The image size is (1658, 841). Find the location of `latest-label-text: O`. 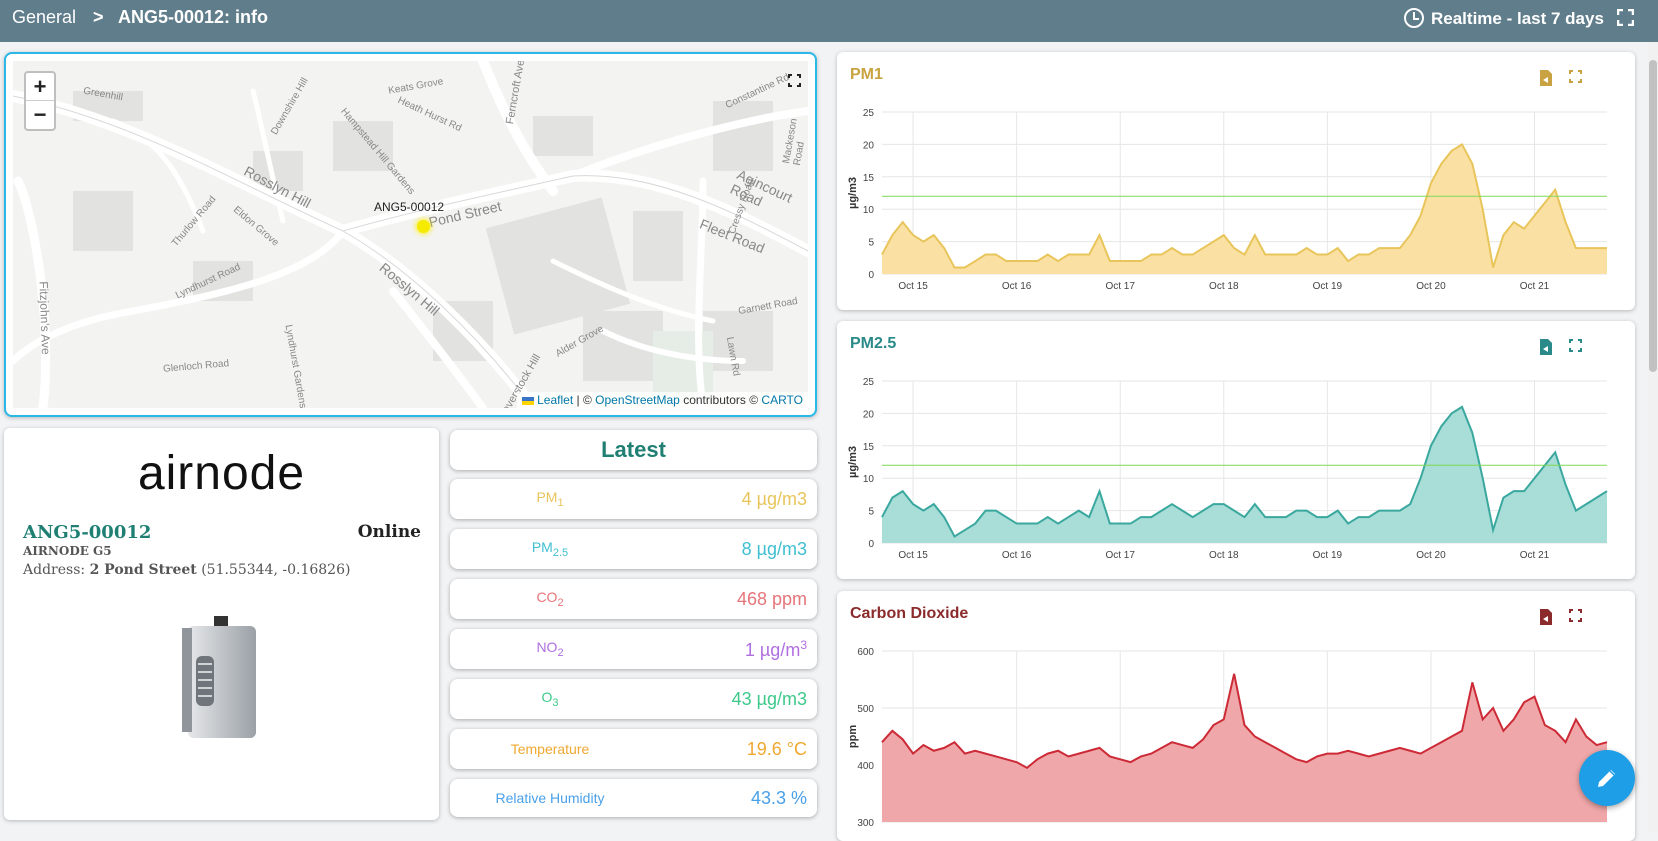

latest-label-text: O is located at coordinates (547, 697).